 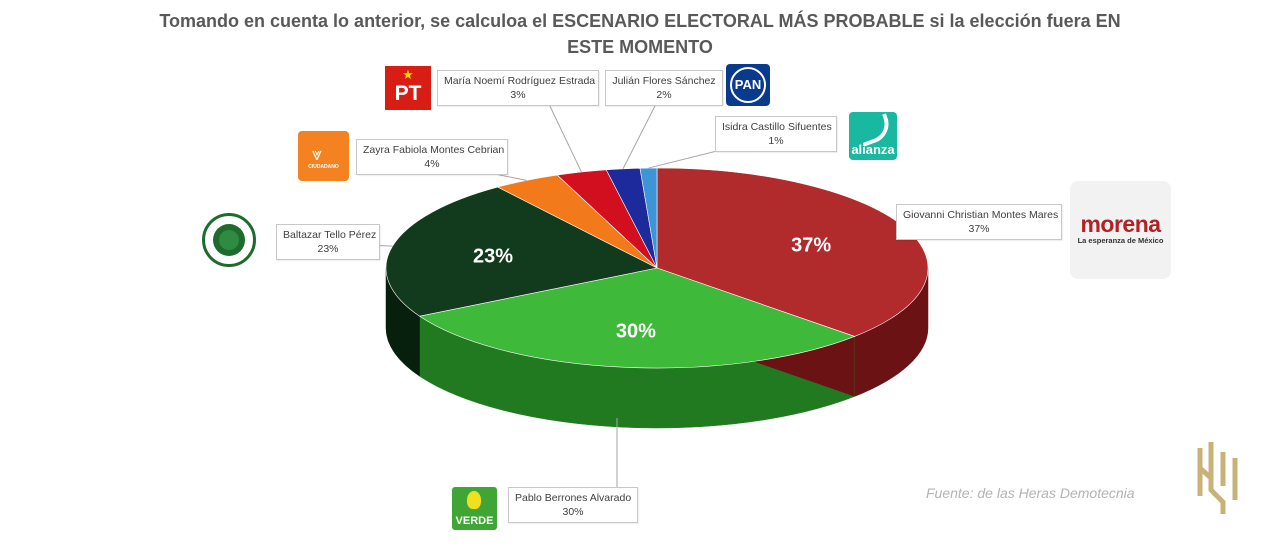 I want to click on pt-logo: ★ PT, so click(x=408, y=88).